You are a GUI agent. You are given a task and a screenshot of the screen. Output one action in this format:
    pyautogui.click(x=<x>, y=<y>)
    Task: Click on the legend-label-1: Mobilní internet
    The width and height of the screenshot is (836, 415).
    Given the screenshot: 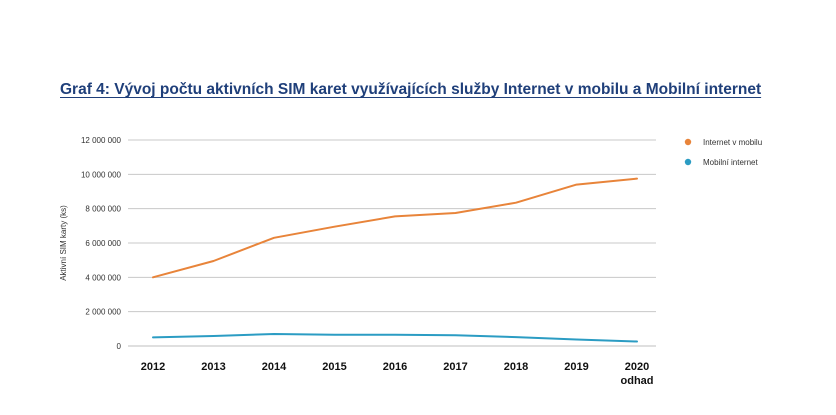 What is the action you would take?
    pyautogui.click(x=730, y=162)
    